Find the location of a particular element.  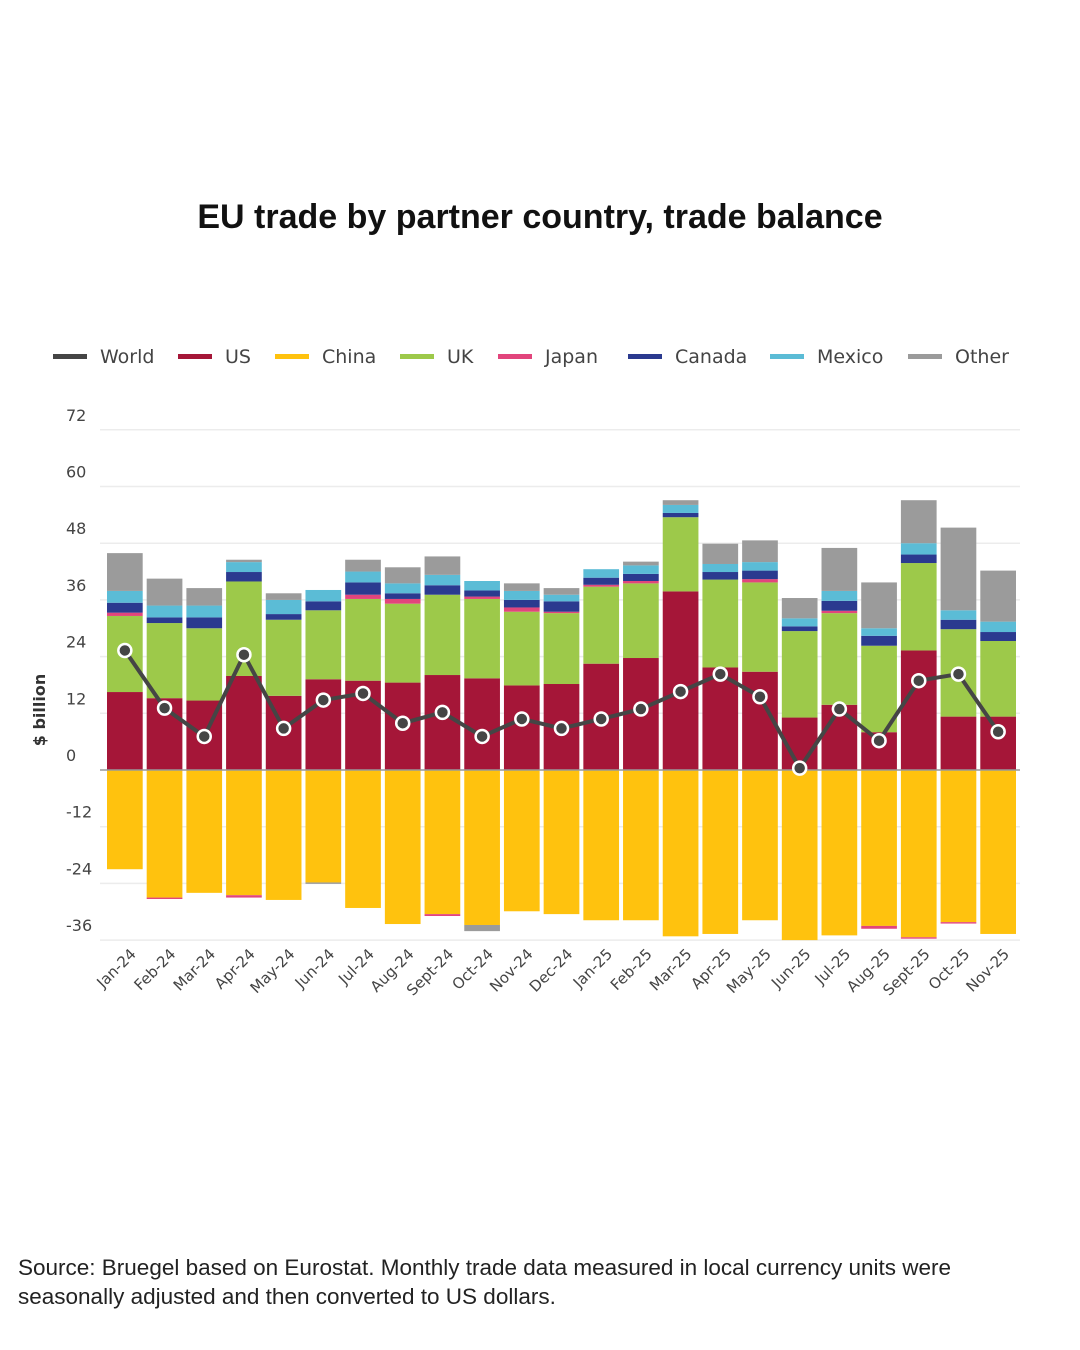

y-tick-label: -36 is located at coordinates (79, 925).